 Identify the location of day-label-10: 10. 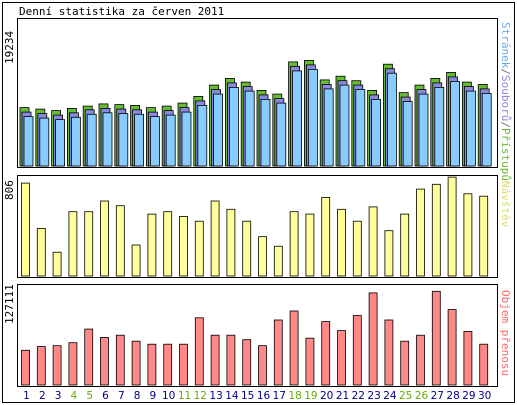
(168, 396).